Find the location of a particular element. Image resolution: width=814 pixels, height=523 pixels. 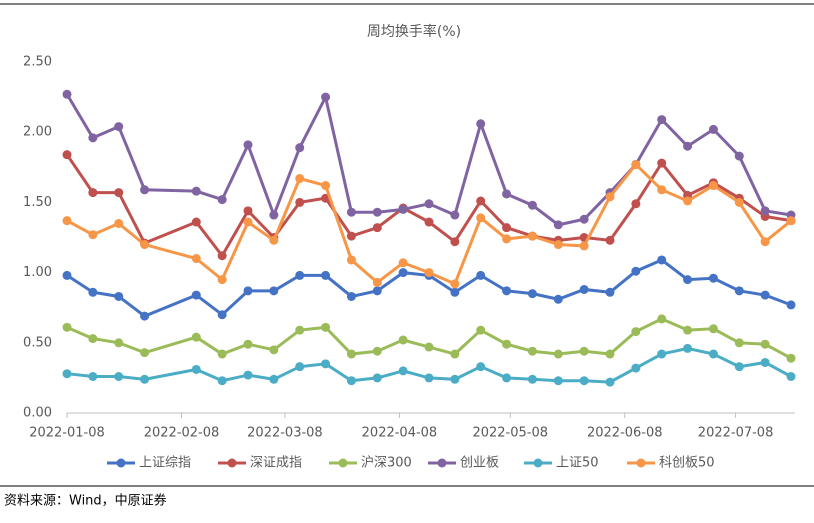

x-tick-label: 2022-05-08 is located at coordinates (510, 433).